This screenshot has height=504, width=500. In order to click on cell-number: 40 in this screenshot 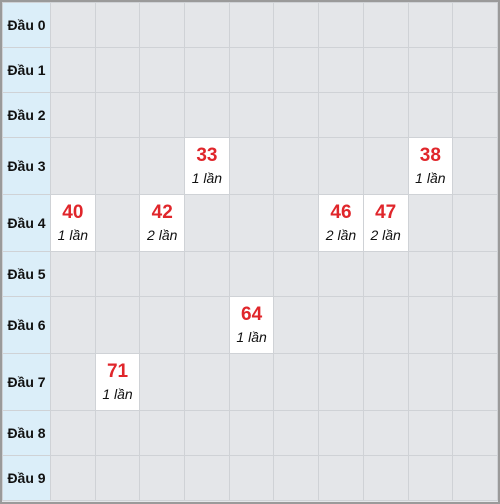, I will do `click(73, 212)`.